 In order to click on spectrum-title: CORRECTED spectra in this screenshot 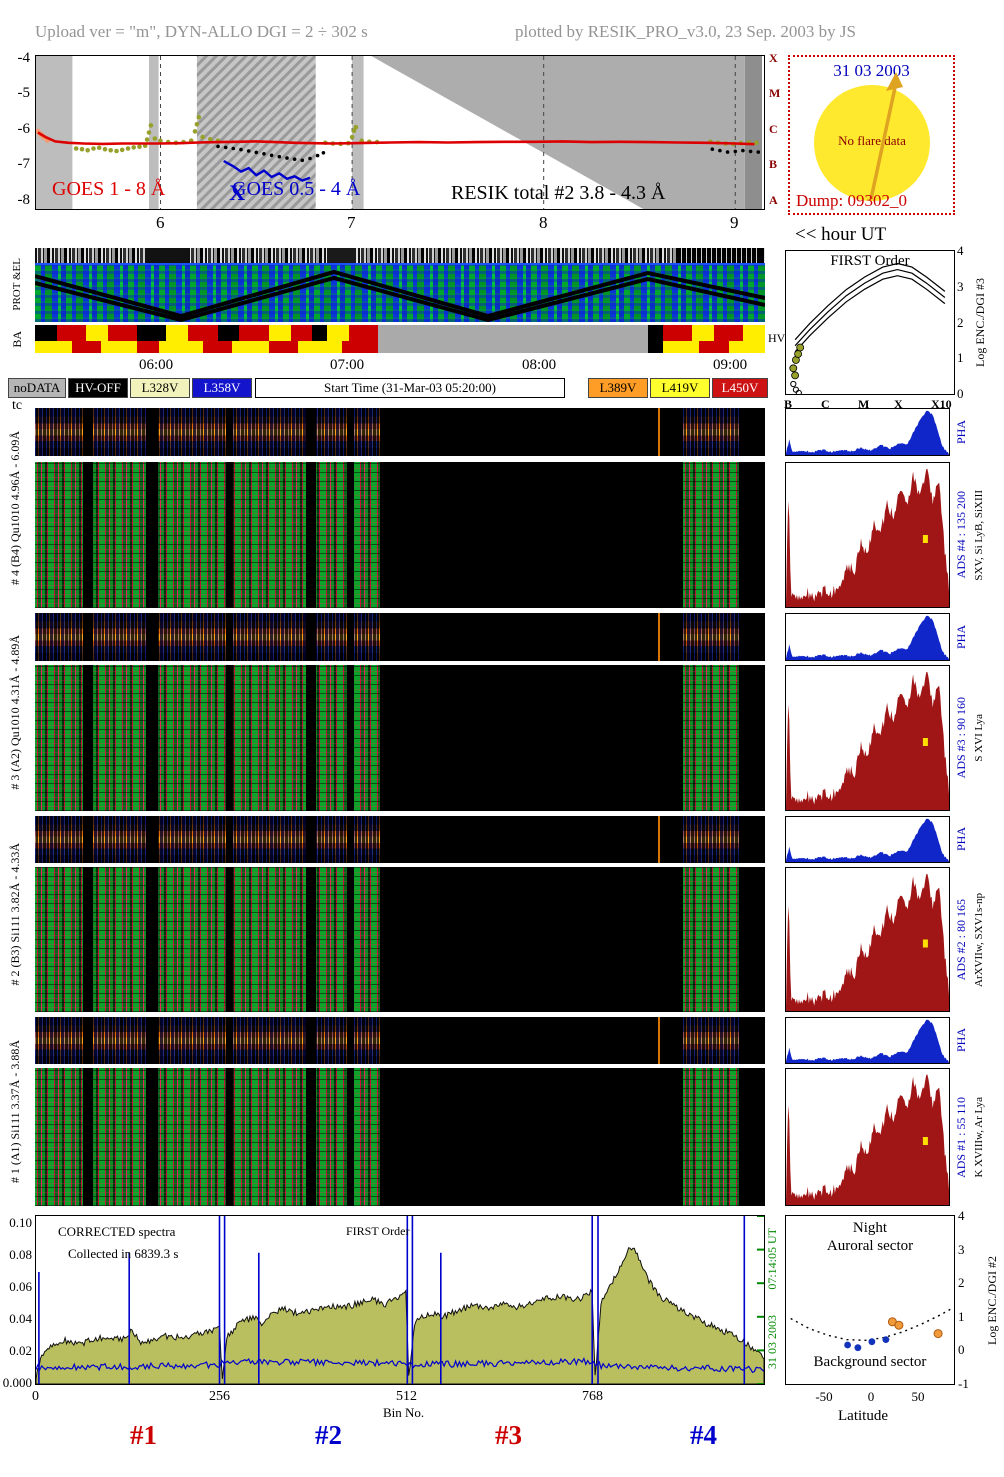, I will do `click(117, 1231)`.